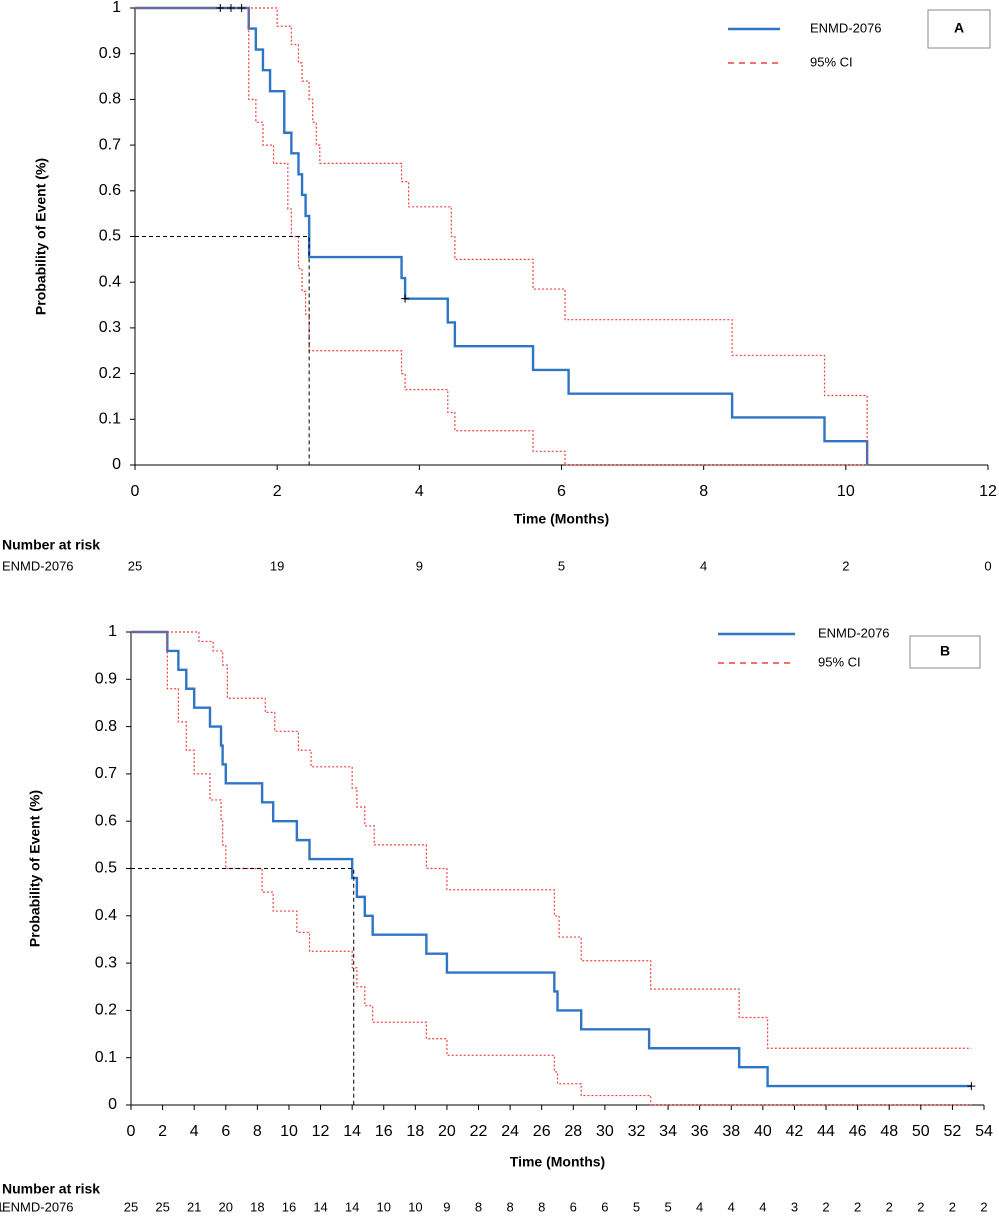 This screenshot has height=1216, width=999. Describe the element at coordinates (959, 28) in the screenshot. I see `panel-label: A` at that location.